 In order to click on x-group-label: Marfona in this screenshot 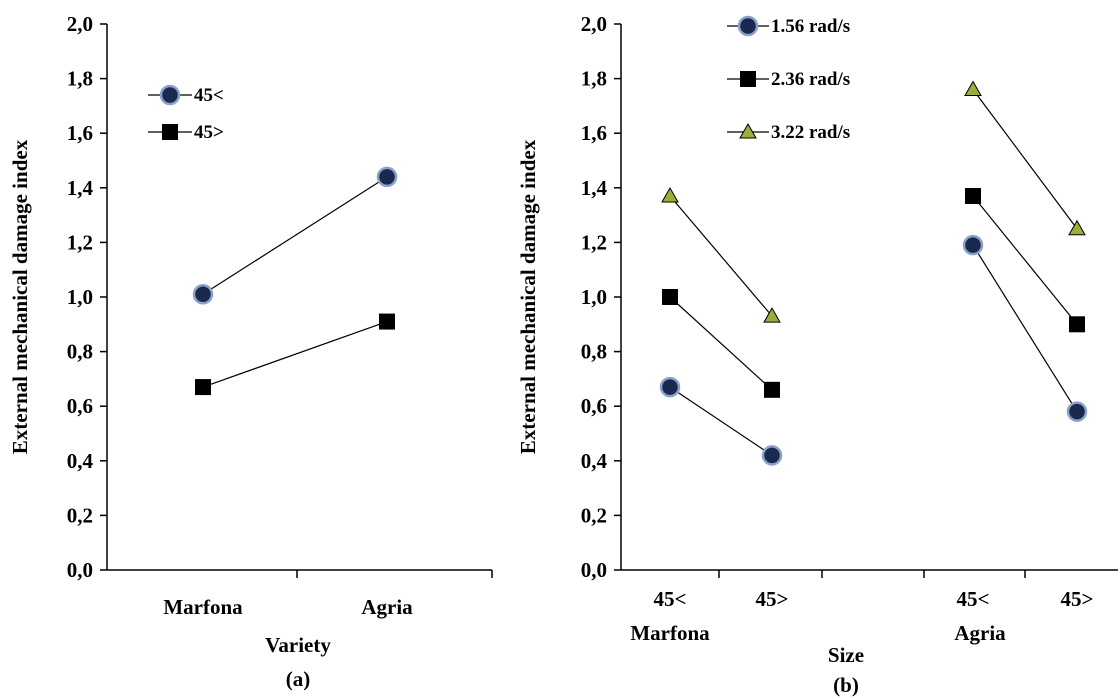, I will do `click(670, 633)`.